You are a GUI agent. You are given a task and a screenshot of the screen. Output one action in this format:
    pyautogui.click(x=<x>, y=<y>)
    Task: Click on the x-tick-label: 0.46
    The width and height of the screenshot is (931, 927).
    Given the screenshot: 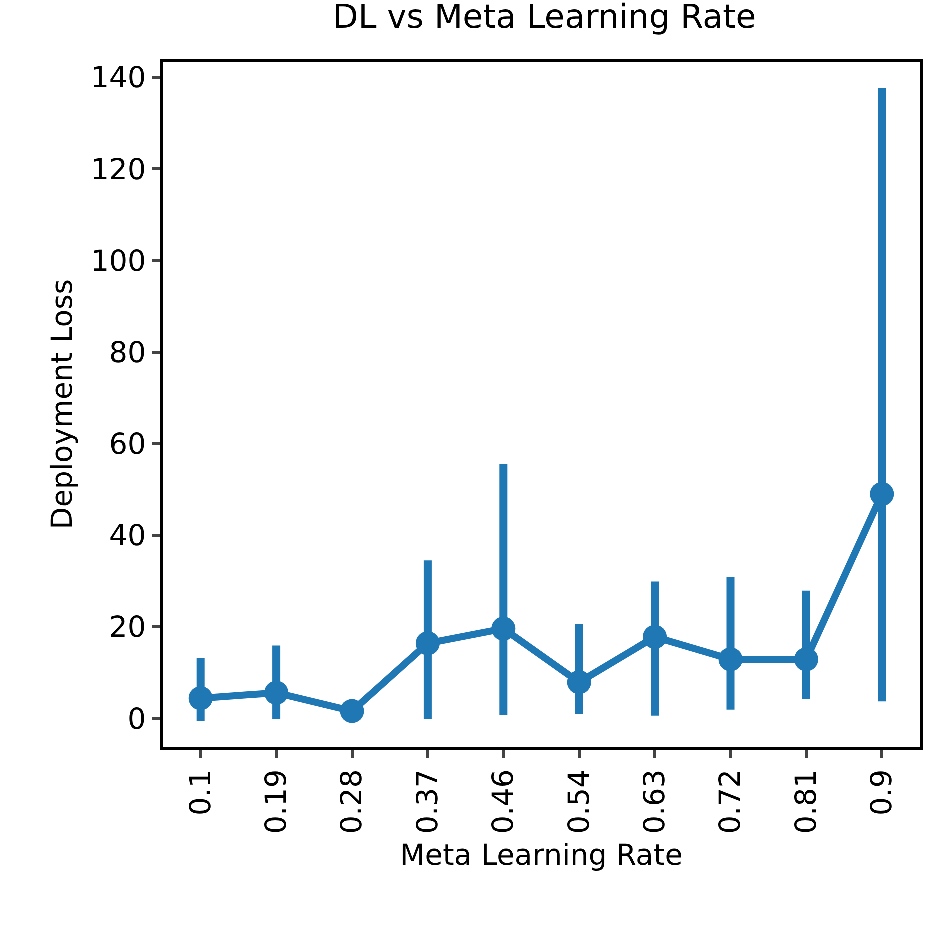 What is the action you would take?
    pyautogui.click(x=503, y=802)
    